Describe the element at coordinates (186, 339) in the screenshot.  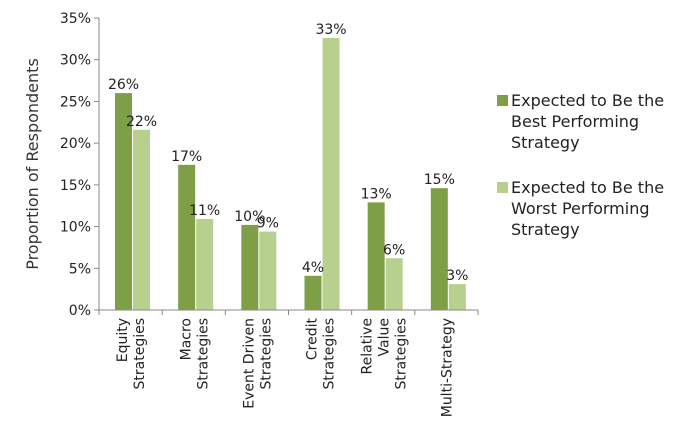
I see `category-label: Macro` at that location.